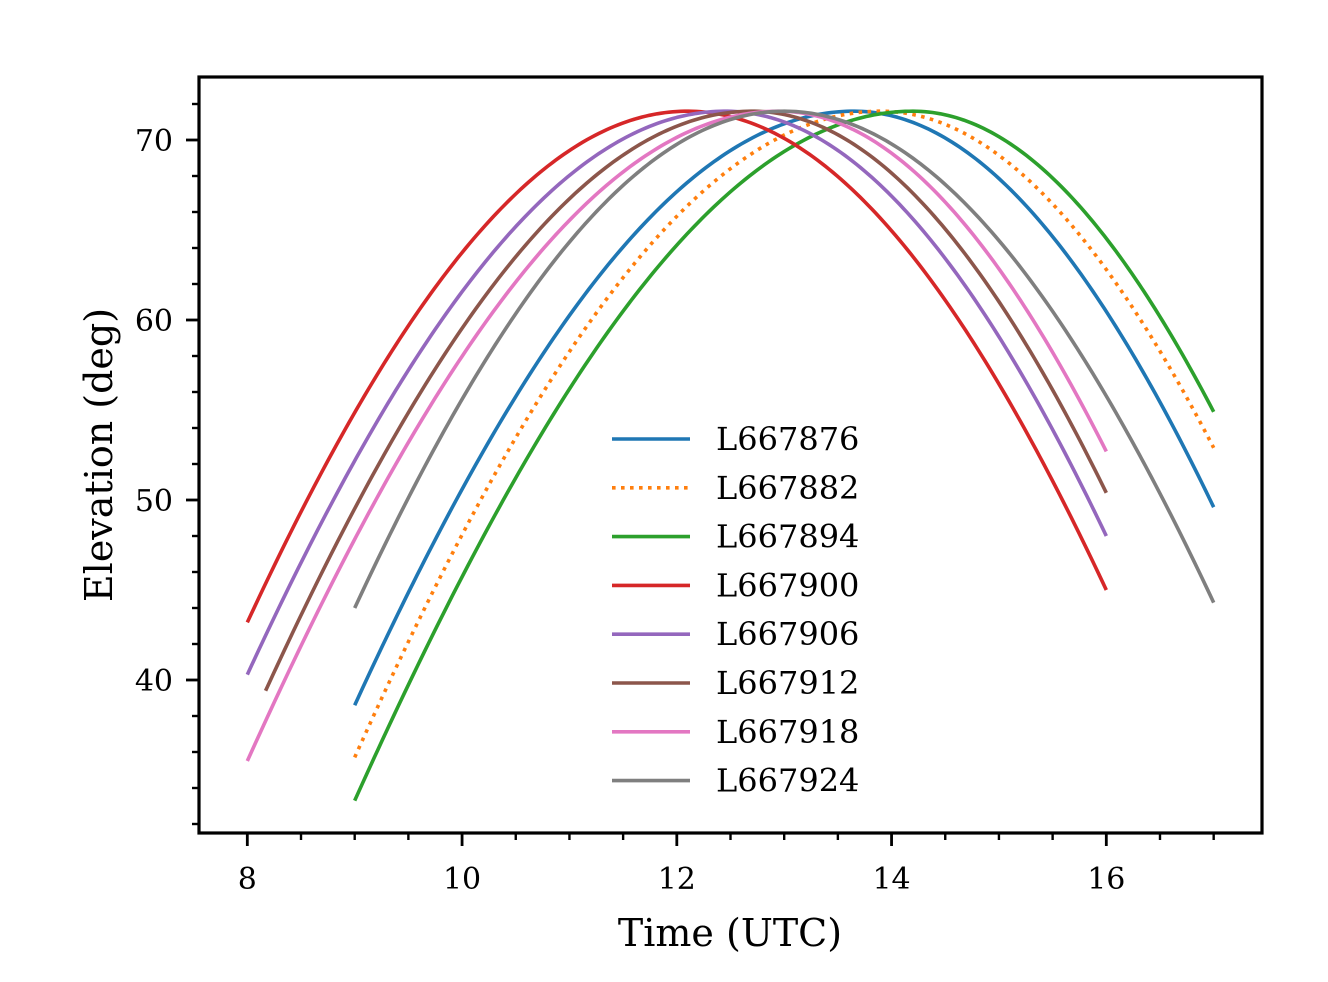 This screenshot has height=982, width=1328. What do you see at coordinates (462, 879) in the screenshot?
I see `x-tick-label: 10` at bounding box center [462, 879].